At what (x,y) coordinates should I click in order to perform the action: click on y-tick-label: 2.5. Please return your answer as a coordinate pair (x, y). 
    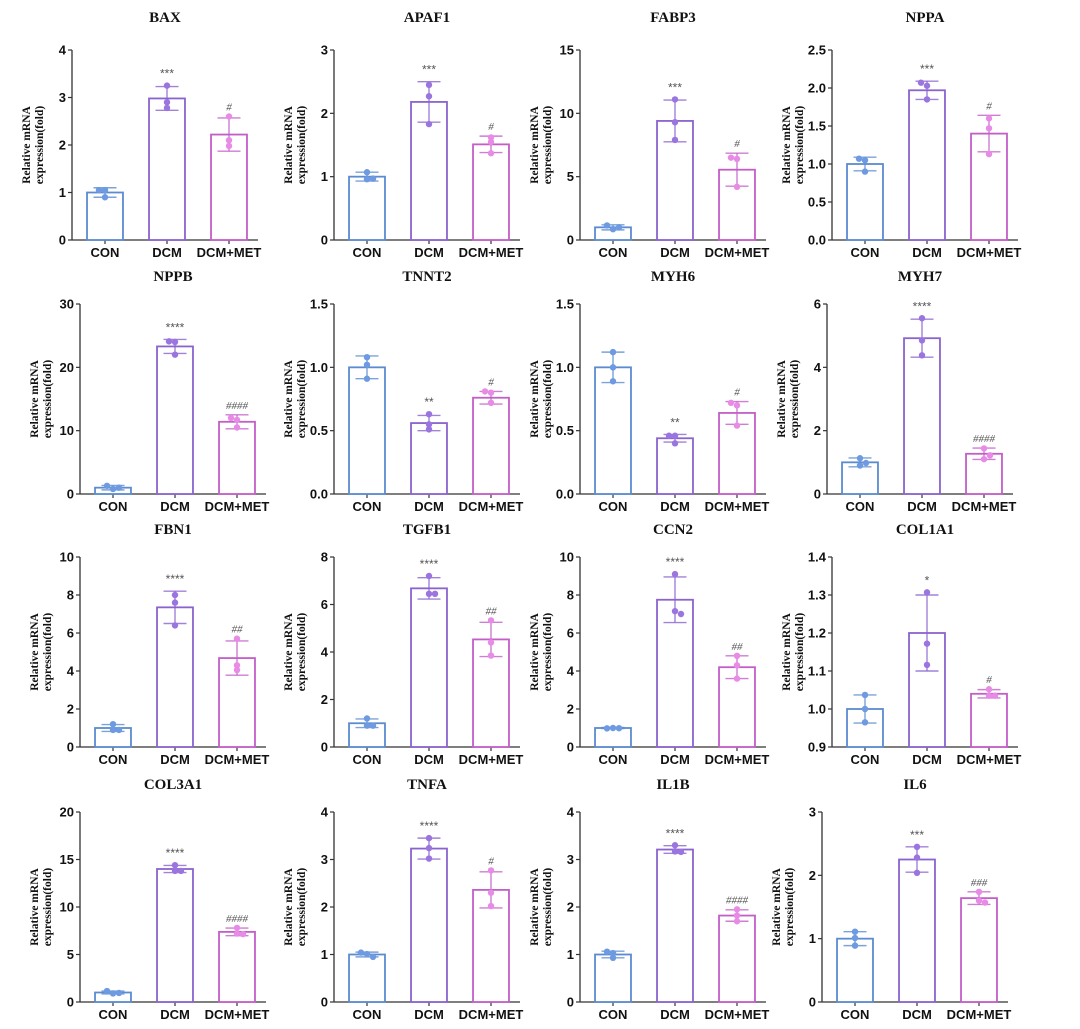
    Looking at the image, I should click on (817, 50).